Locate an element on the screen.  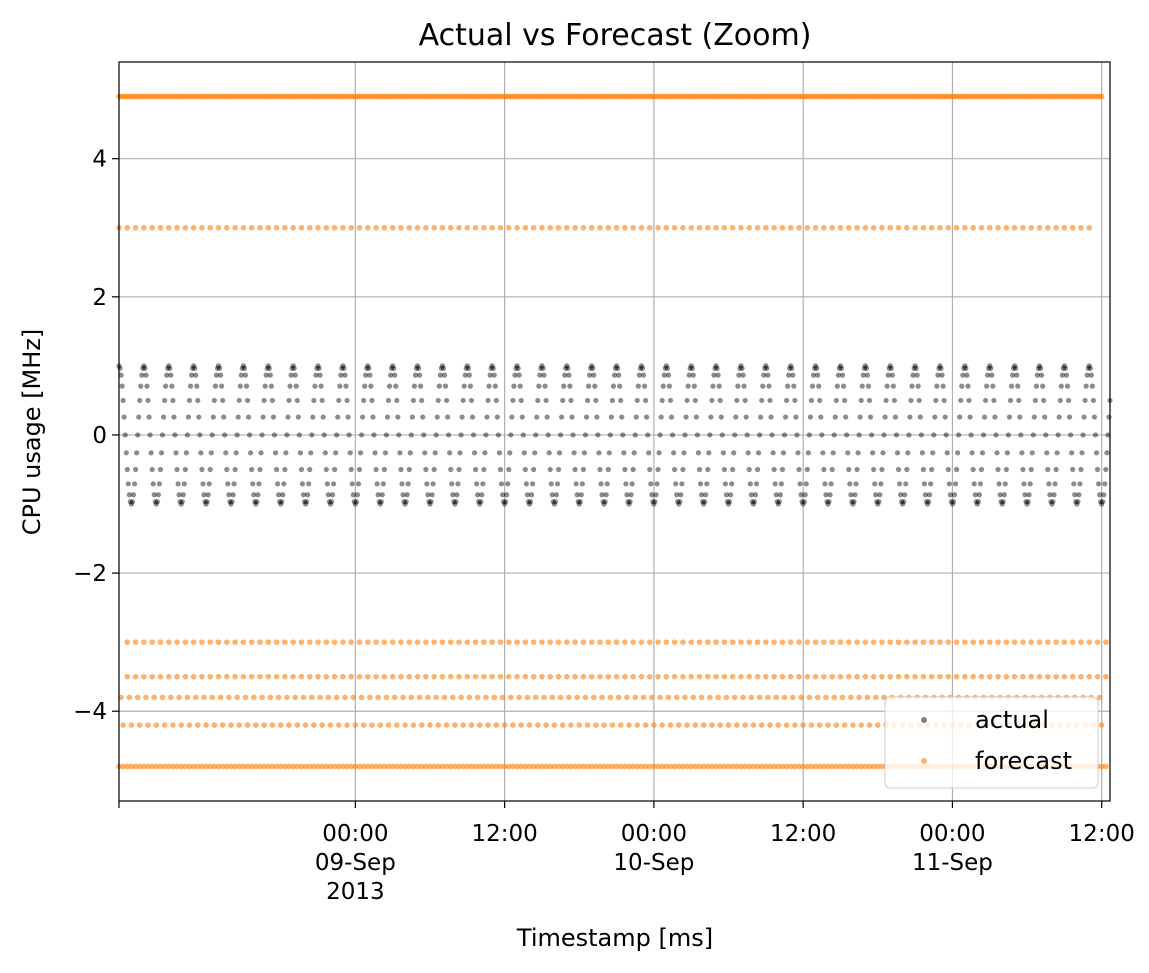
x-tick-label: 00:00 is located at coordinates (654, 834).